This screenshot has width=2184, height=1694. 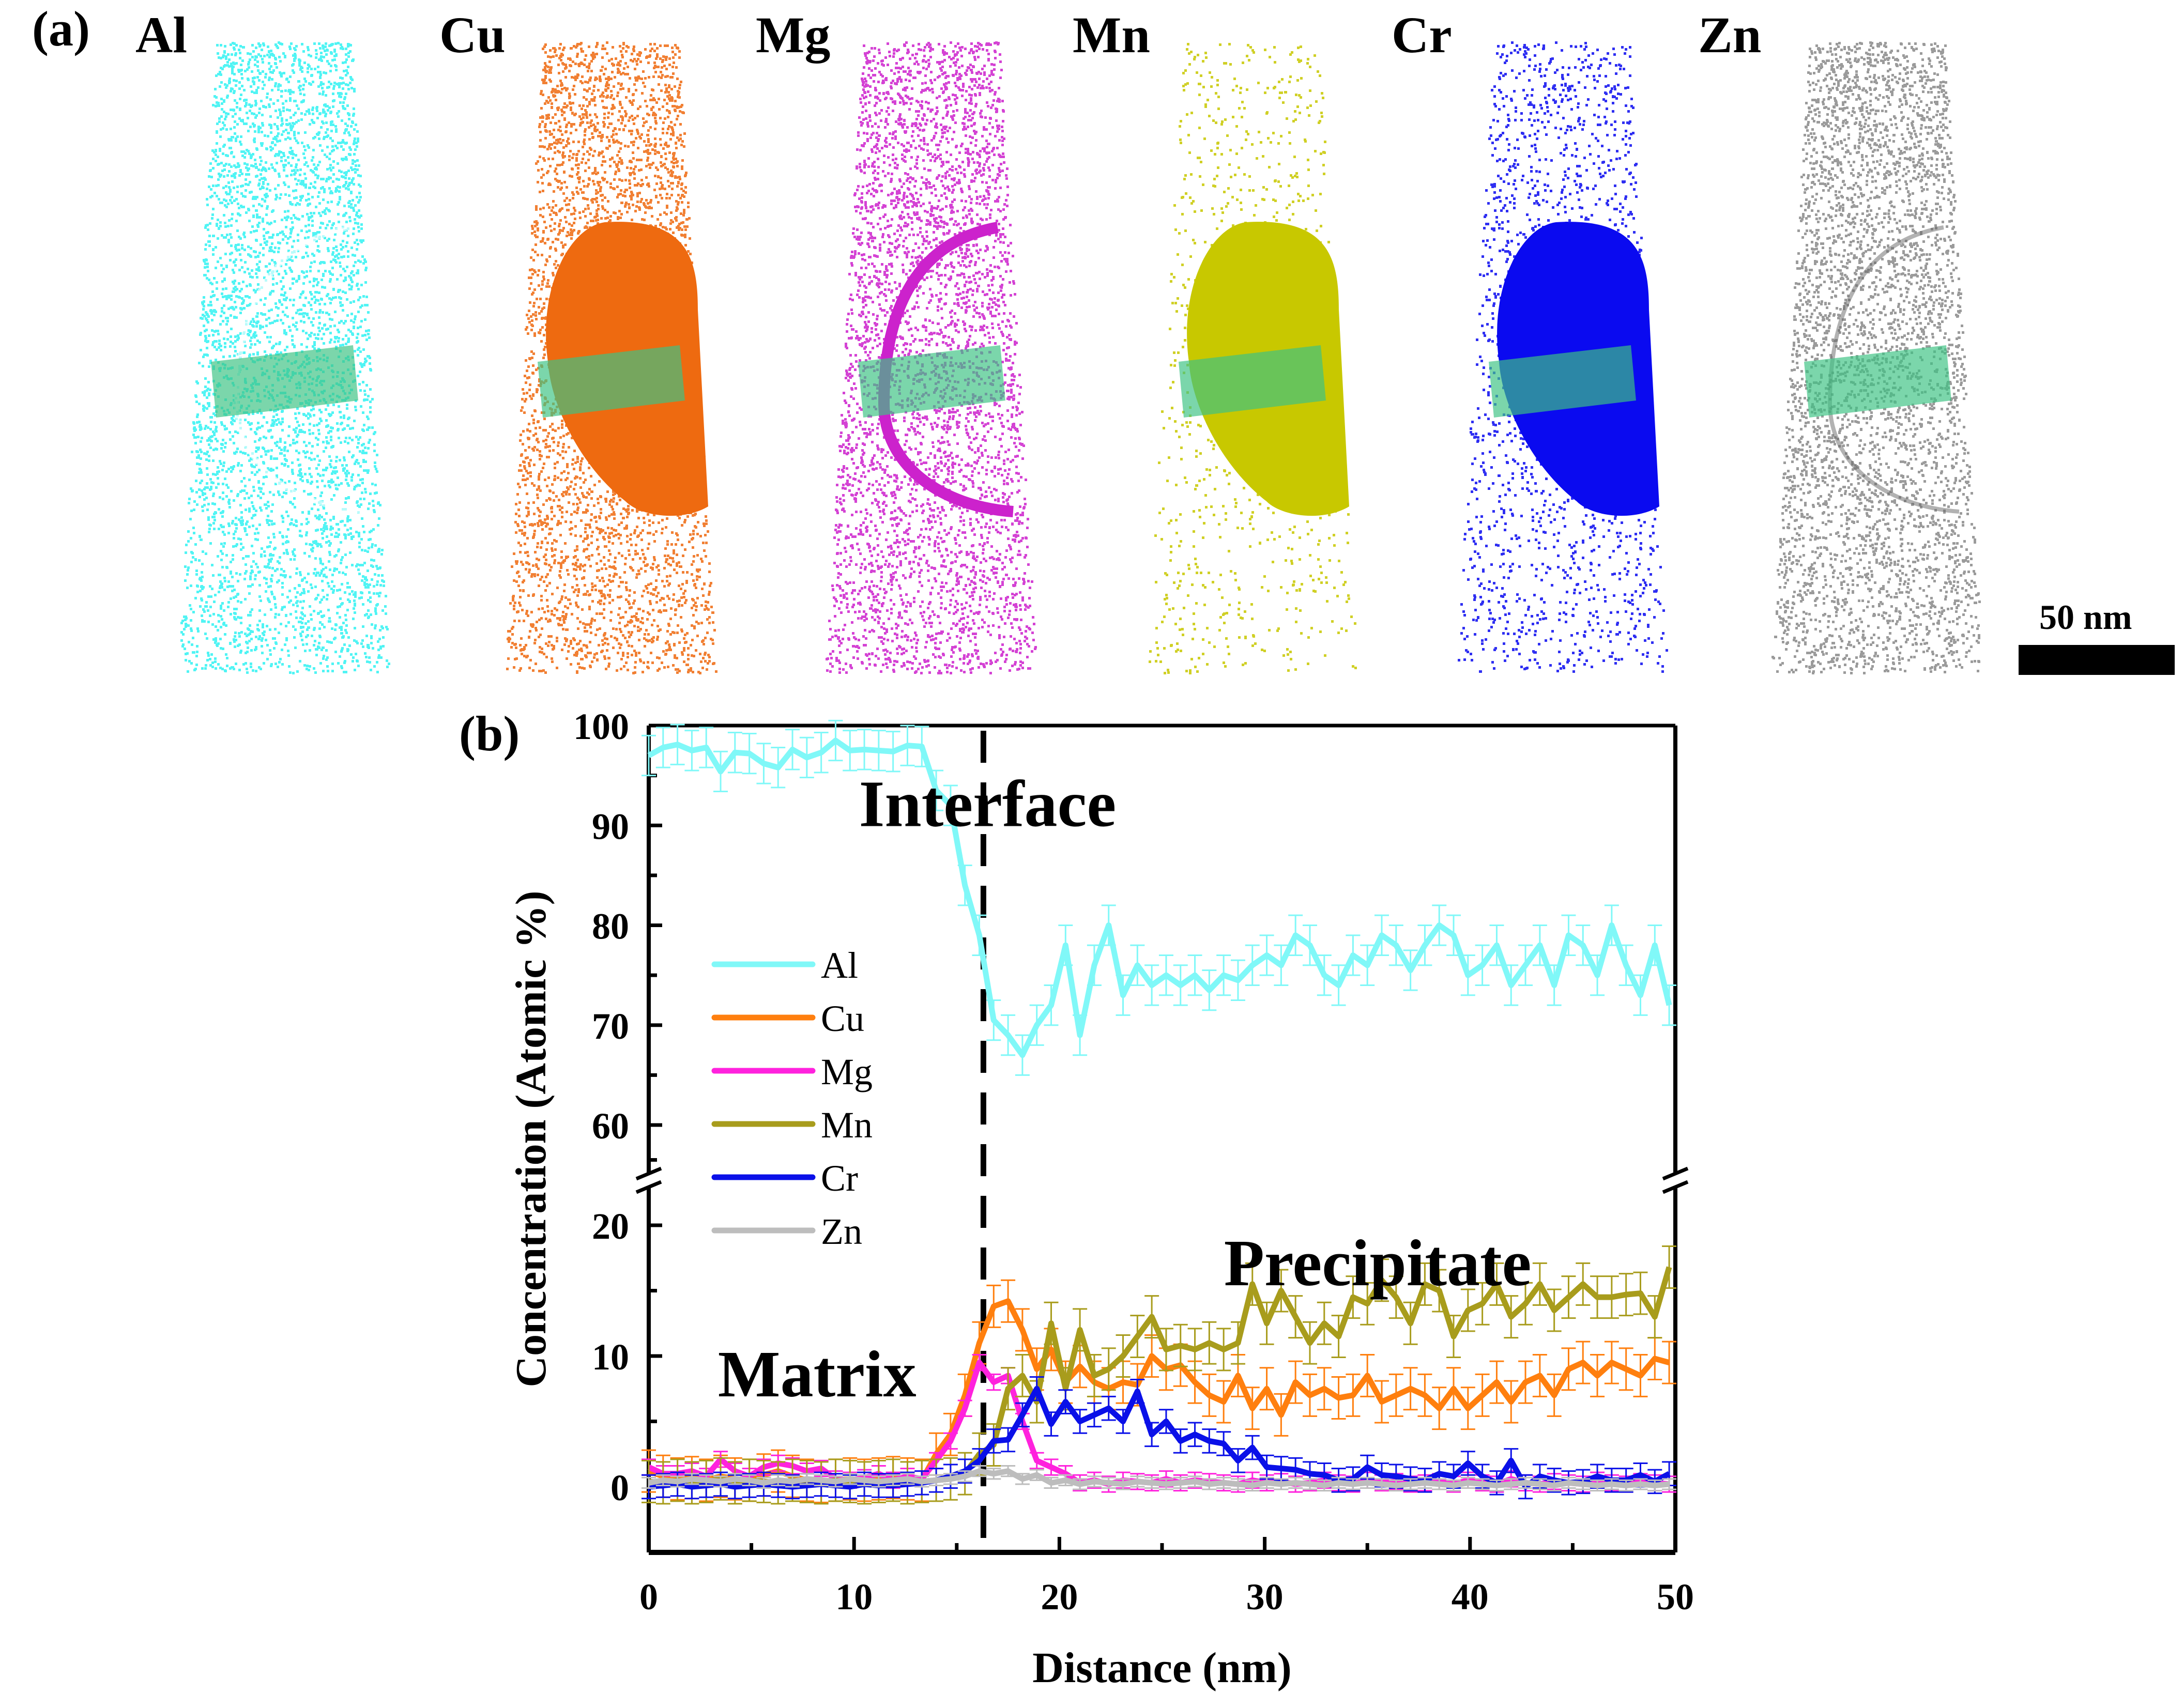 I want to click on element-label-zn: Zn, so click(x=1730, y=35).